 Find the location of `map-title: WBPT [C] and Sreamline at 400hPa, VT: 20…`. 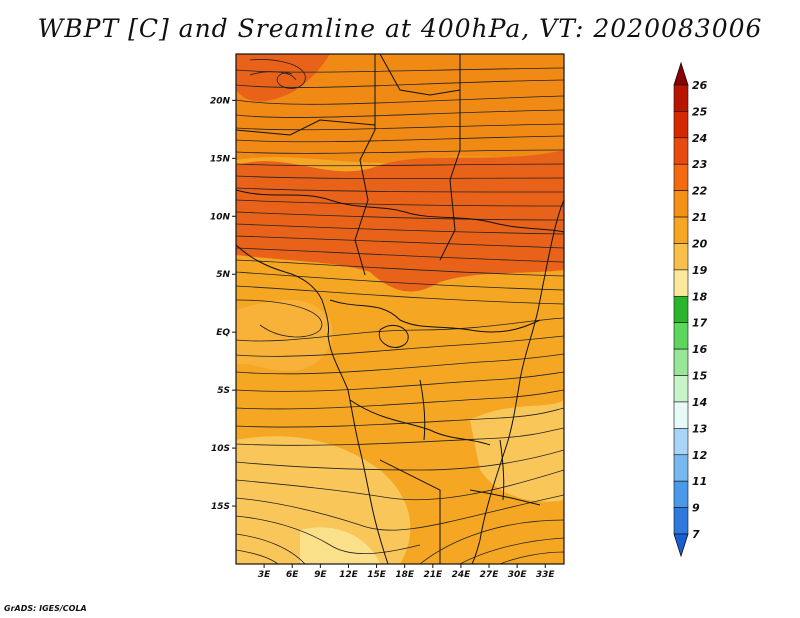

map-title: WBPT [C] and Sreamline at 400hPa, VT: 20… is located at coordinates (400, 28).